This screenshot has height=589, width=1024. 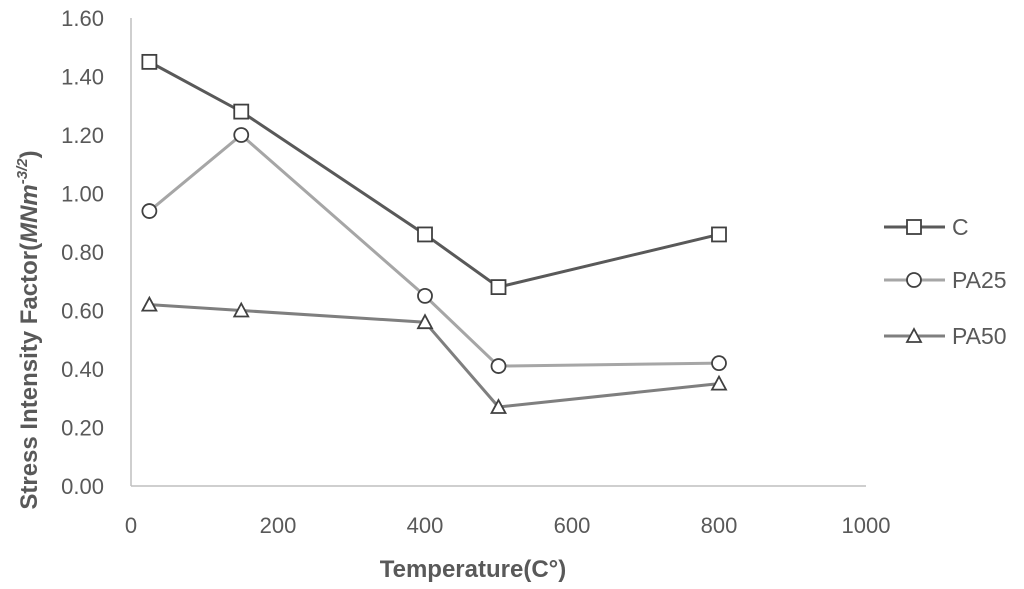 I want to click on y-axis-title-main: Stress Intensity Factor(, so click(x=29, y=376).